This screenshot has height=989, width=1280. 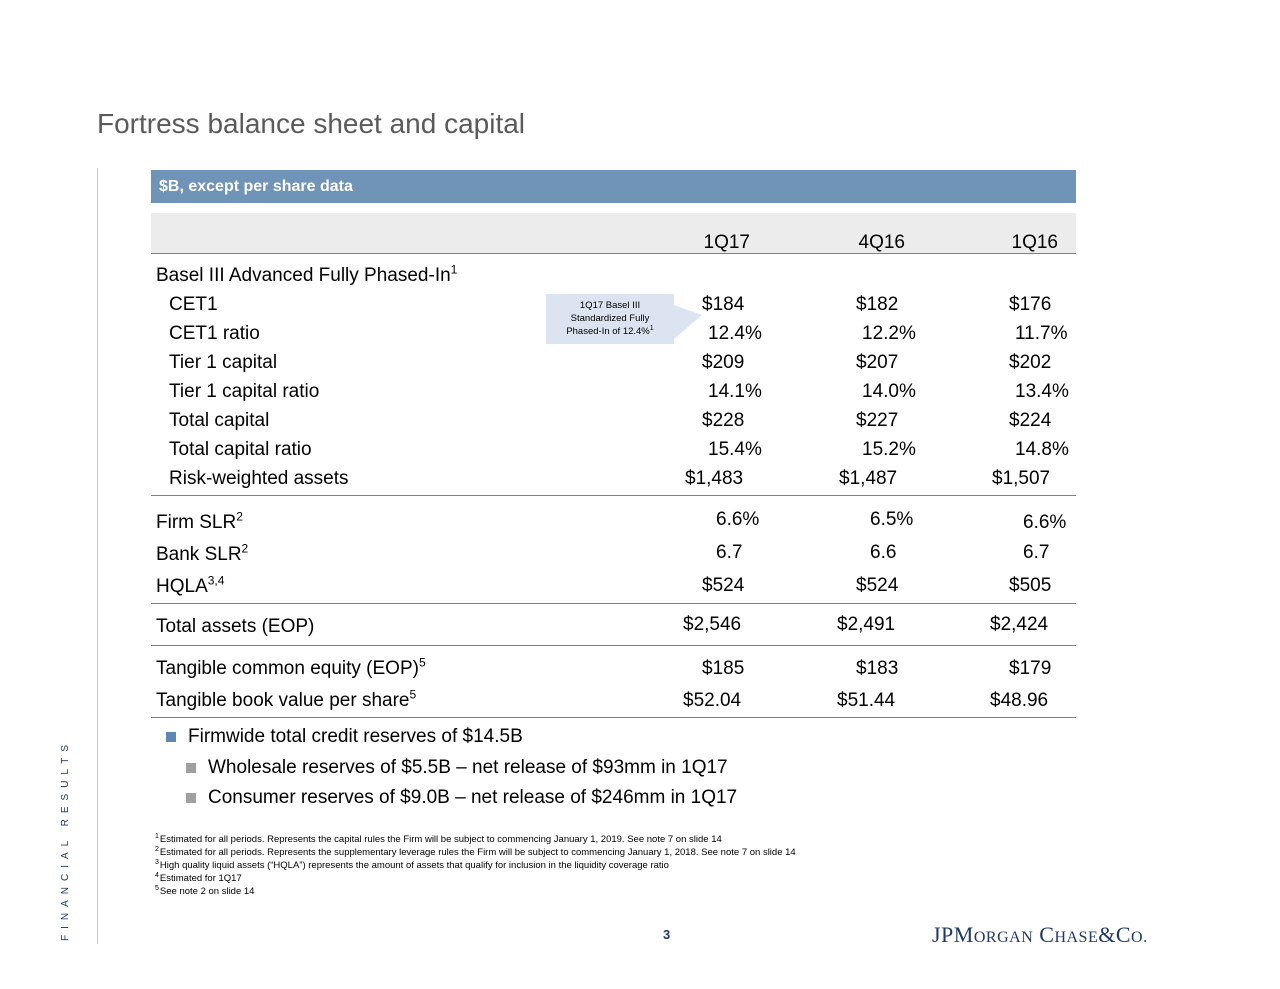 What do you see at coordinates (311, 123) in the screenshot?
I see `page-title: Fortress balance sheet and capital` at bounding box center [311, 123].